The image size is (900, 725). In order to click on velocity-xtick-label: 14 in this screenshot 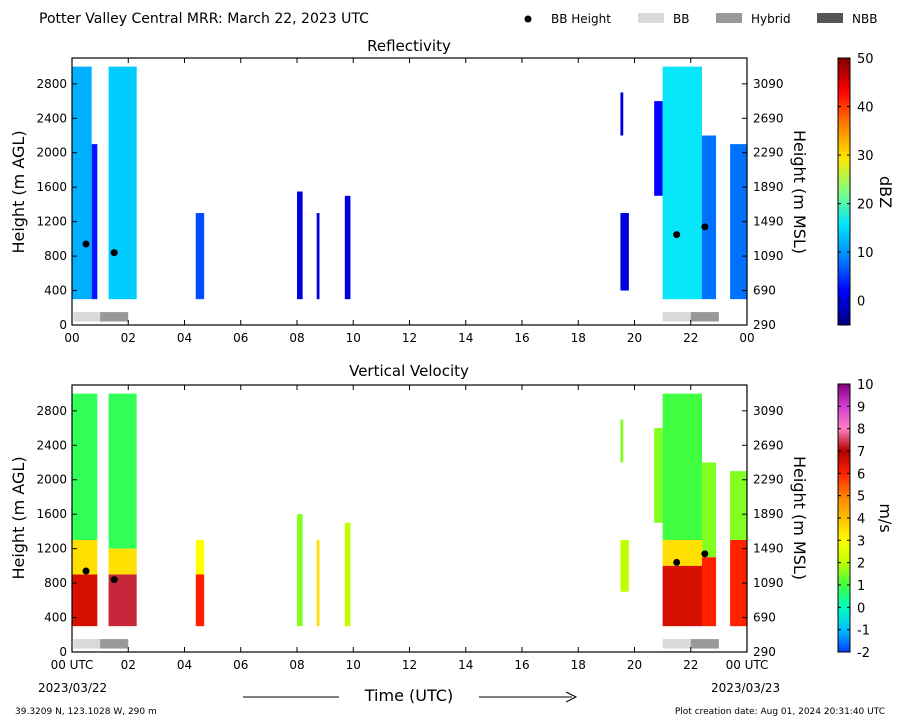, I will do `click(465, 665)`.